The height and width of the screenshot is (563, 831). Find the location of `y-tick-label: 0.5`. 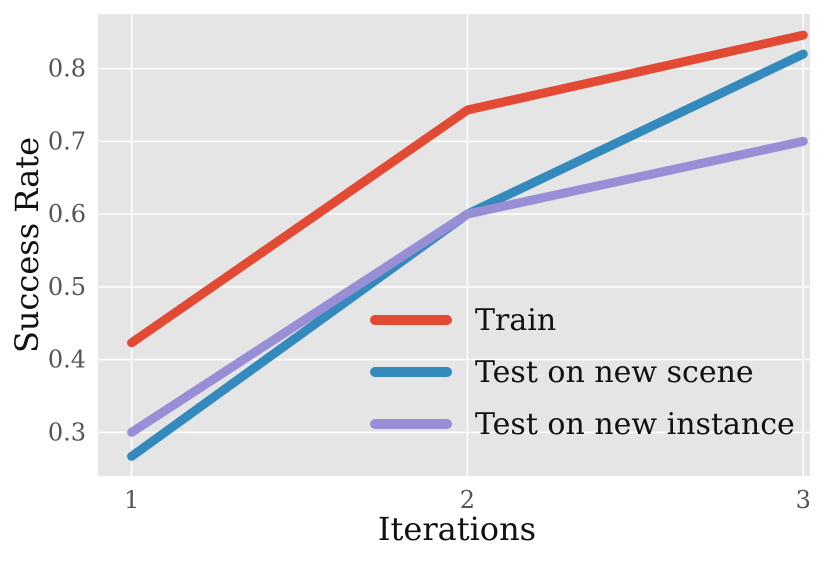

y-tick-label: 0.5 is located at coordinates (67, 287).